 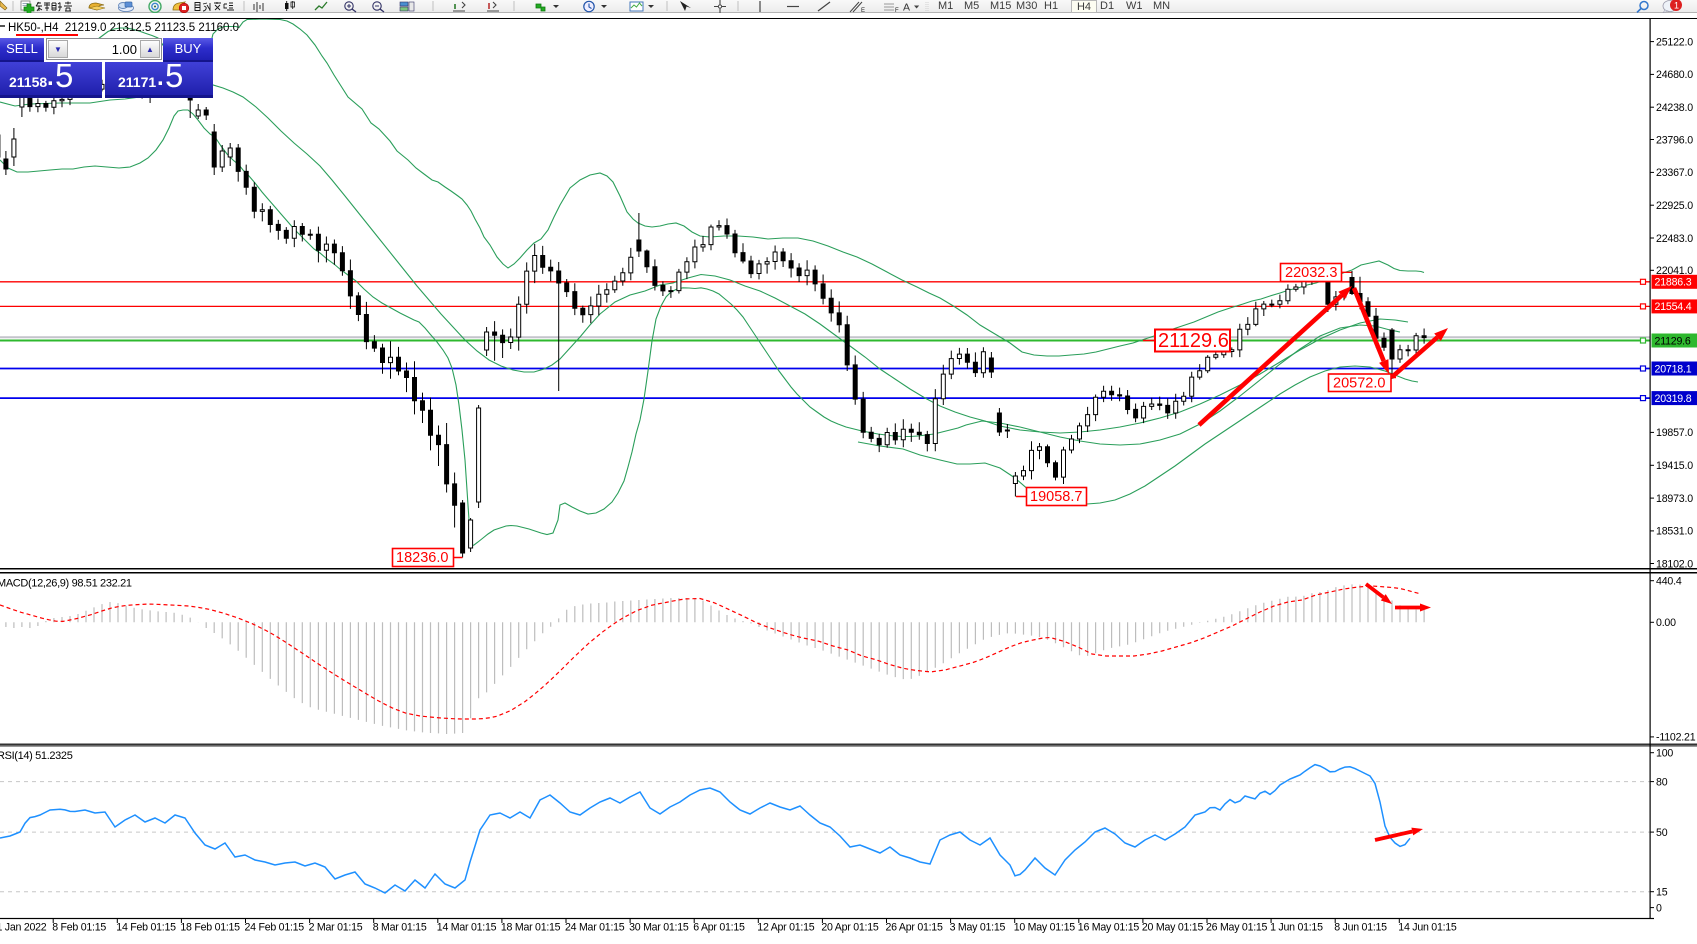 What do you see at coordinates (1296, 928) in the screenshot?
I see `svg-text: 1 Jun 01:15` at bounding box center [1296, 928].